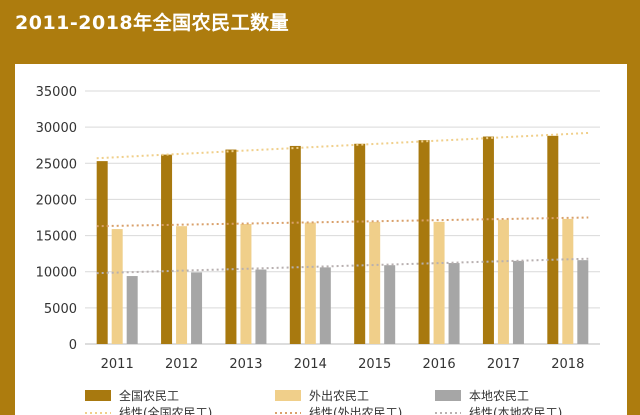  What do you see at coordinates (439, 364) in the screenshot?
I see `x-tick-label: 2016` at bounding box center [439, 364].